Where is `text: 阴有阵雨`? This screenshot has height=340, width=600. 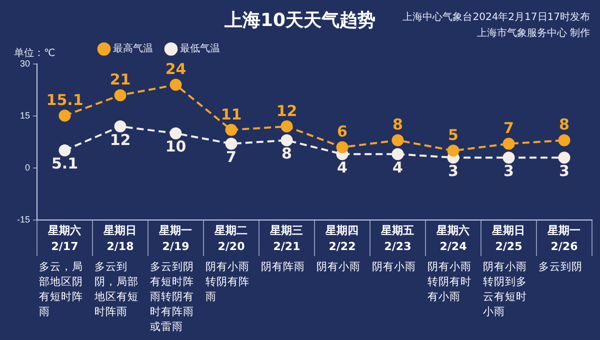
text: 阴有阵雨 is located at coordinates (283, 267).